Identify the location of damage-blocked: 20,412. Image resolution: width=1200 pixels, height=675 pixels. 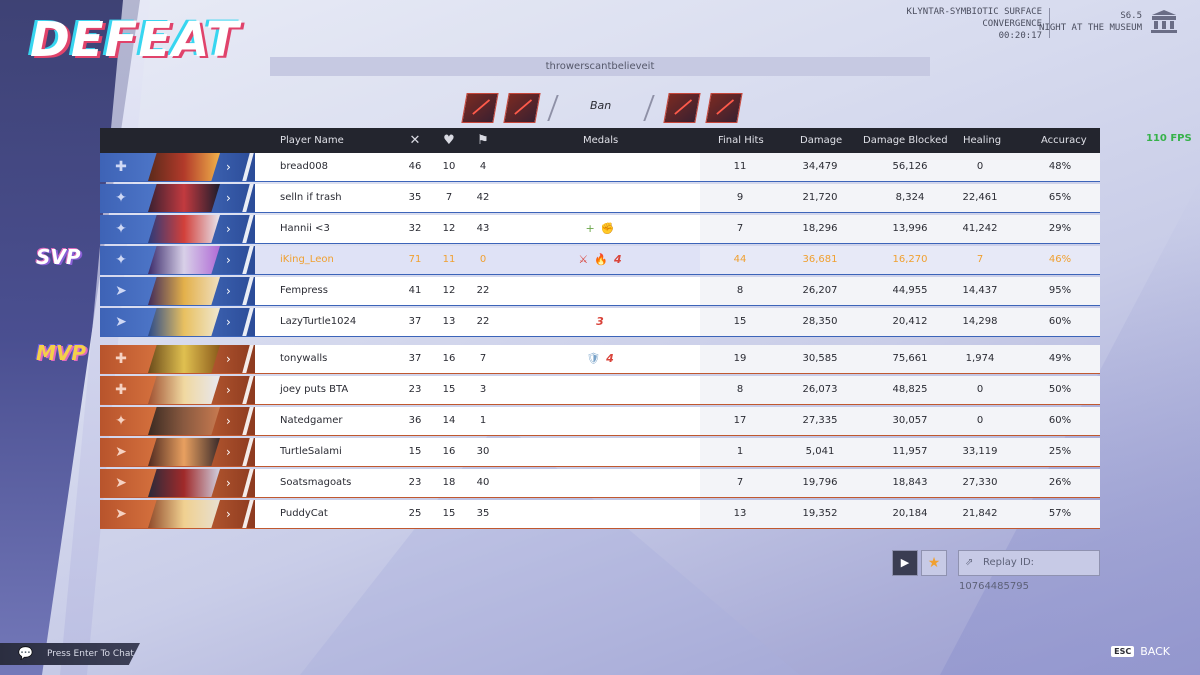
(910, 321).